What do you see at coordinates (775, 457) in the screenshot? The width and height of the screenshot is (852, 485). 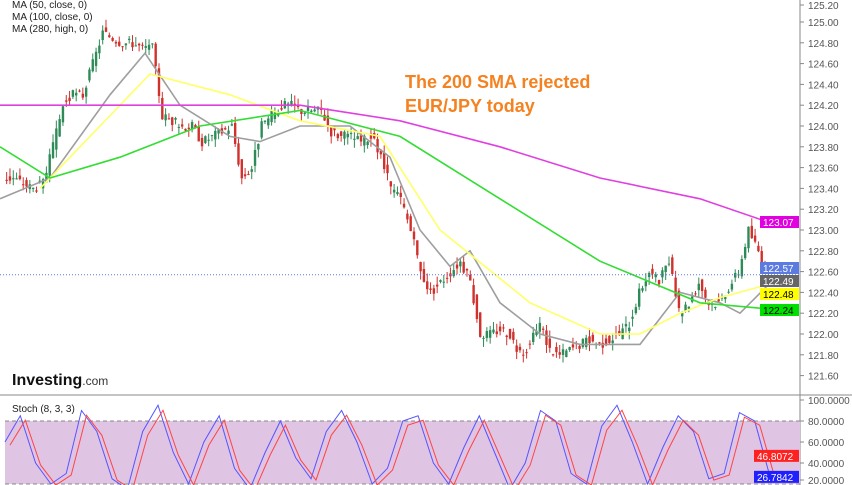 I see `stoch-value-label: 46.8072` at bounding box center [775, 457].